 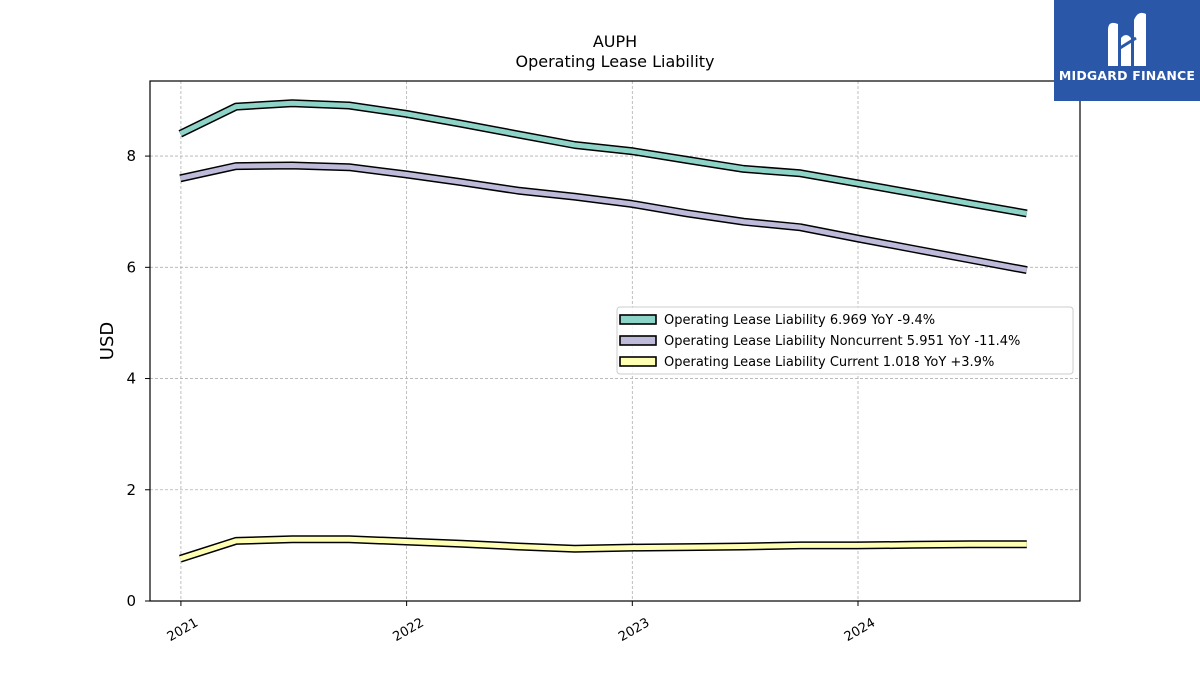 What do you see at coordinates (131, 490) in the screenshot?
I see `y-tick-label: 2` at bounding box center [131, 490].